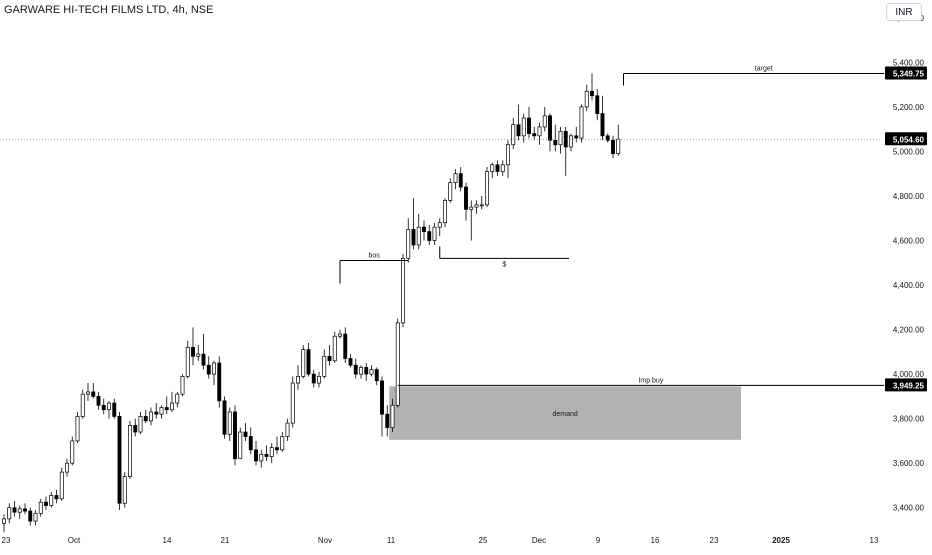 The image size is (932, 555). Describe the element at coordinates (906, 385) in the screenshot. I see `imp-buy-price-tag: 3,949.25` at that location.